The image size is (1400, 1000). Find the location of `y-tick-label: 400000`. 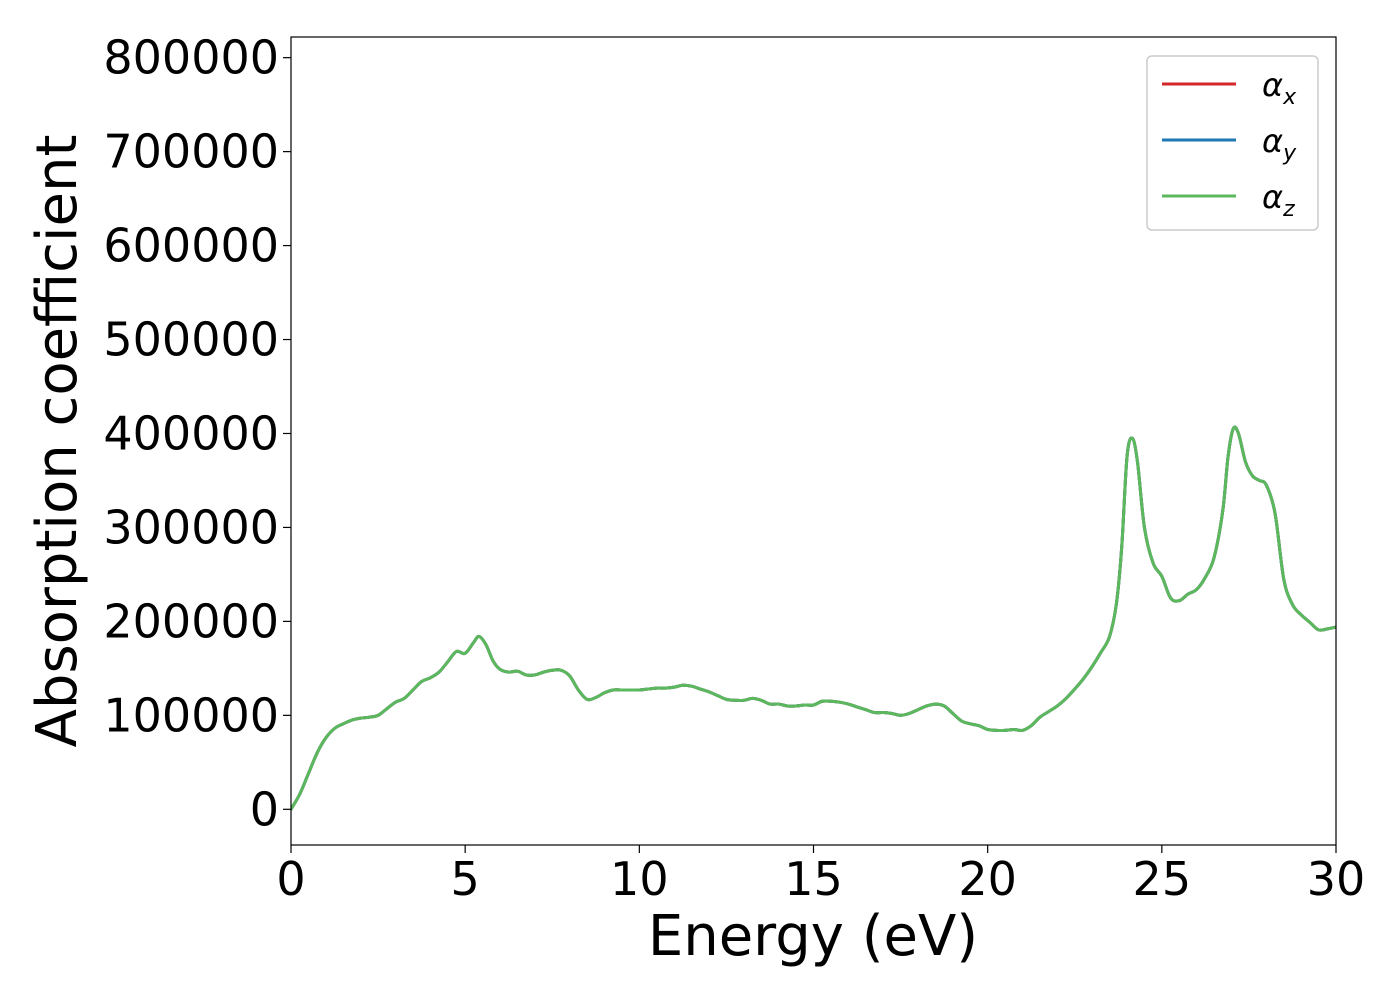

y-tick-label: 400000 is located at coordinates (191, 433).